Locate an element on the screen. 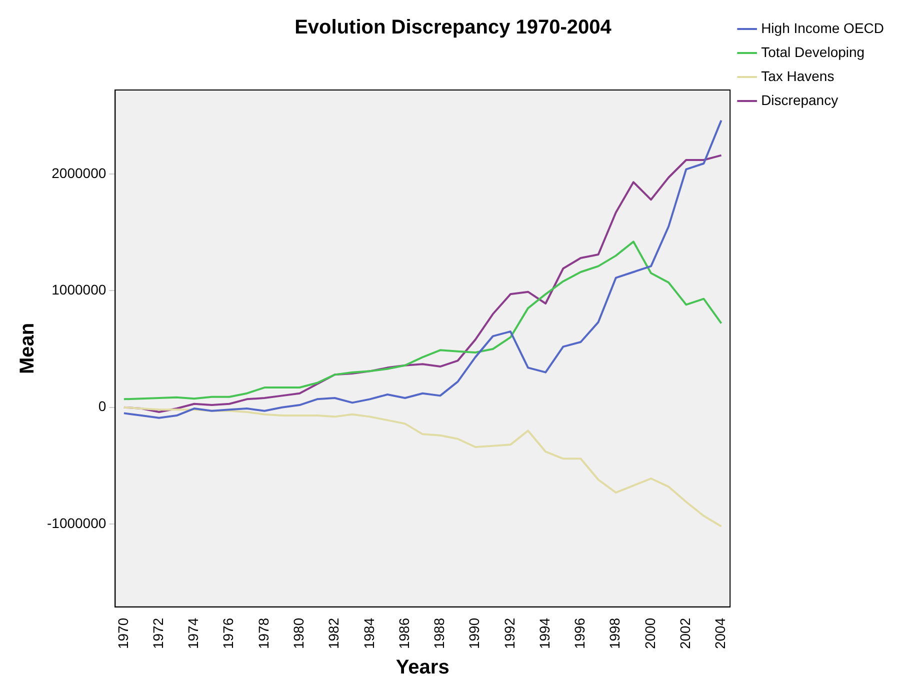  x-axis-title: Years is located at coordinates (423, 667).